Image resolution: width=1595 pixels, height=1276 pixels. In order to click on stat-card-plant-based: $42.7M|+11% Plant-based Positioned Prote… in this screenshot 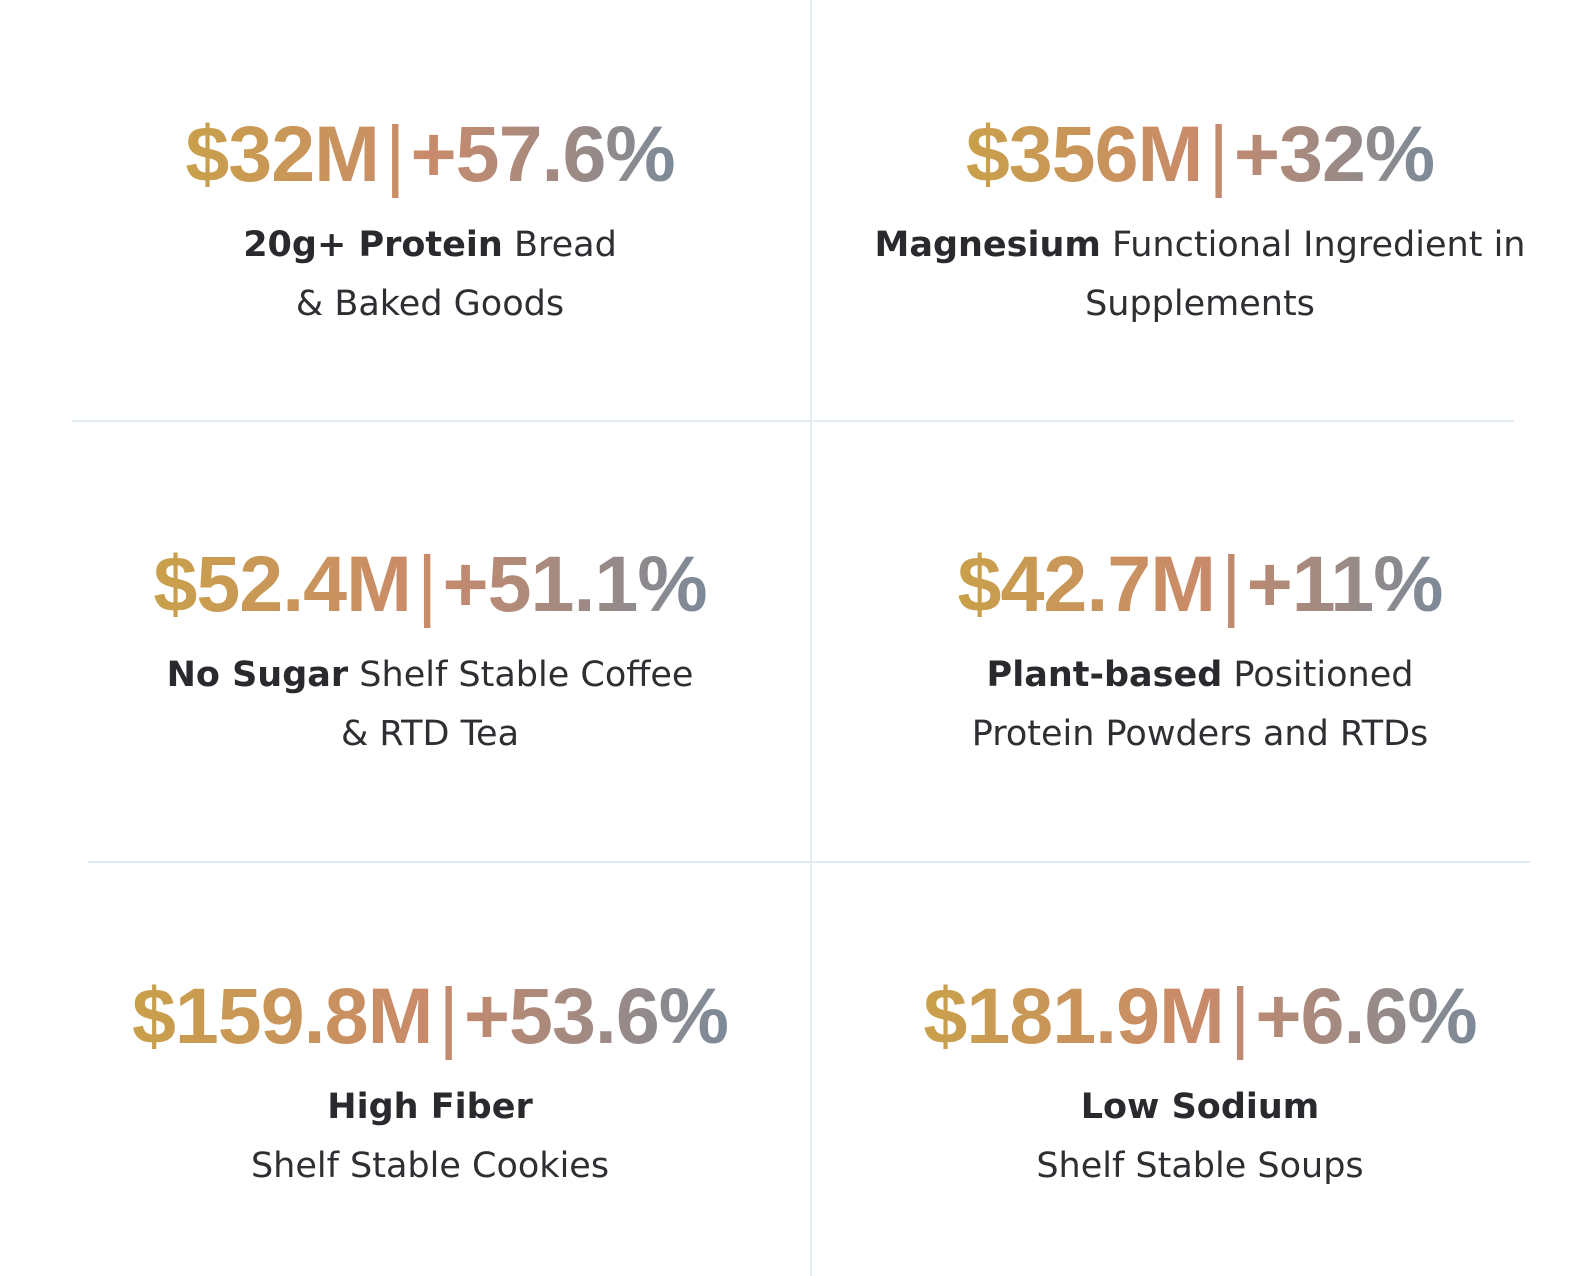, I will do `click(1200, 650)`.